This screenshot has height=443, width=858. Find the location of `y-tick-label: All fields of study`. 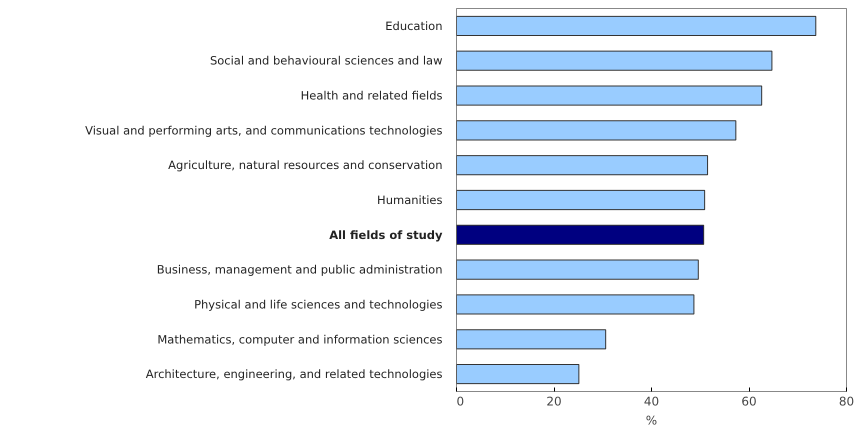

y-tick-label: All fields of study is located at coordinates (386, 235).